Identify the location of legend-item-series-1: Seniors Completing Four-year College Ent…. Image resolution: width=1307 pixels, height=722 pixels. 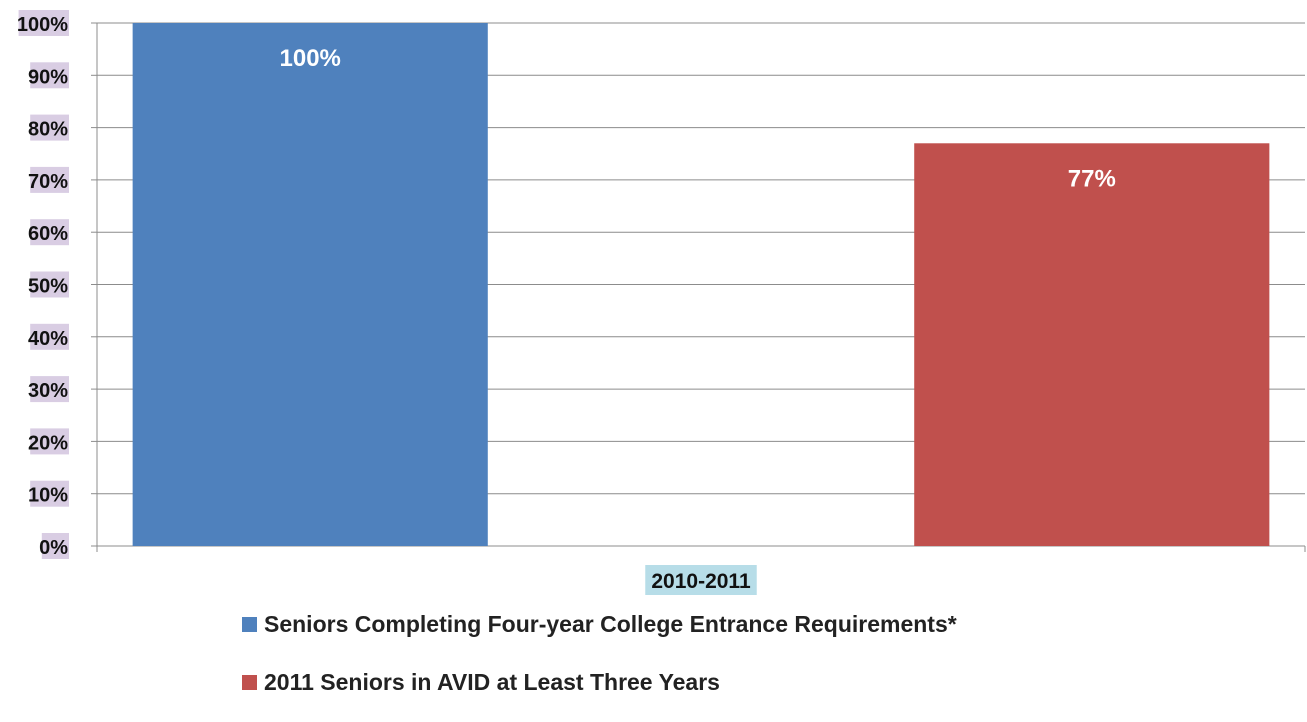
(742, 624).